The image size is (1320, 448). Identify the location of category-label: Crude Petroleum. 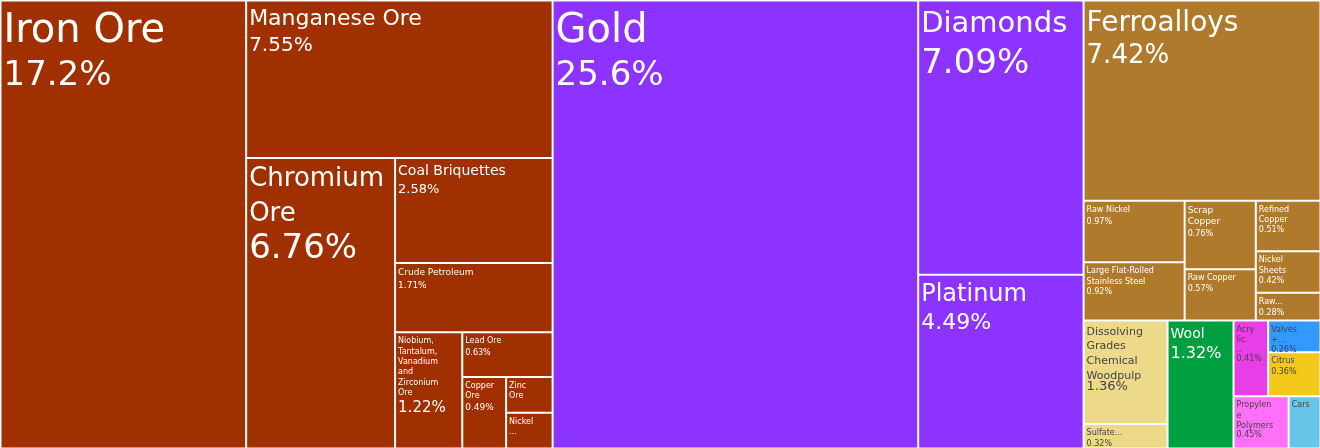
(436, 271).